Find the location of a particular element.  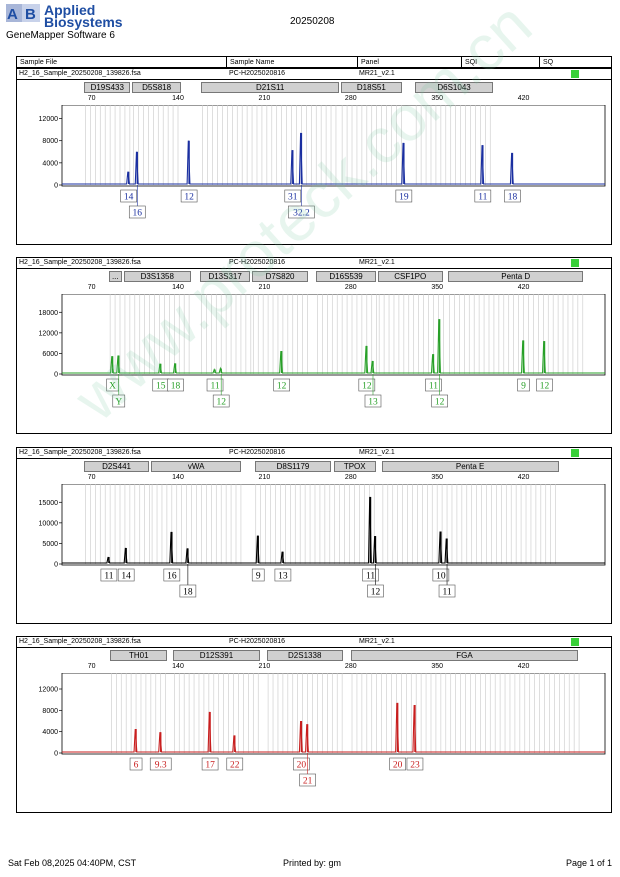

allele-call: Y is located at coordinates (119, 401).